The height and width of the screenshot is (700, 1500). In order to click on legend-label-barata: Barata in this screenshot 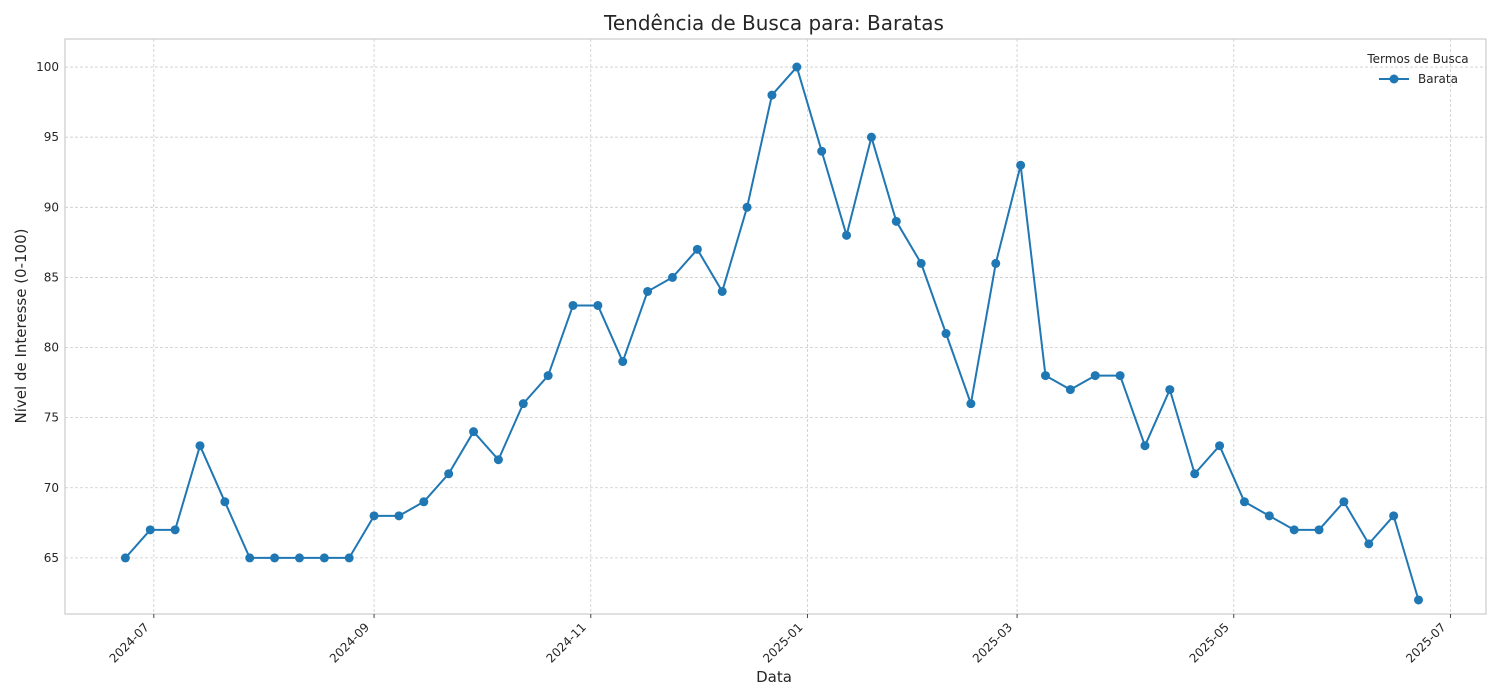, I will do `click(1438, 79)`.